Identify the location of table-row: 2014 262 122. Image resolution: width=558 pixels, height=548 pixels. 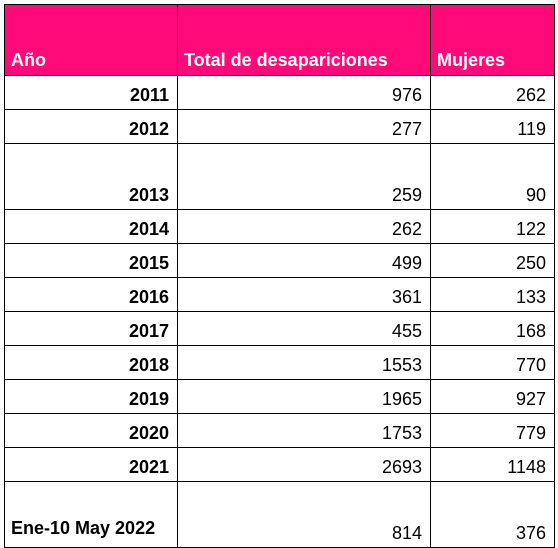
(279, 226).